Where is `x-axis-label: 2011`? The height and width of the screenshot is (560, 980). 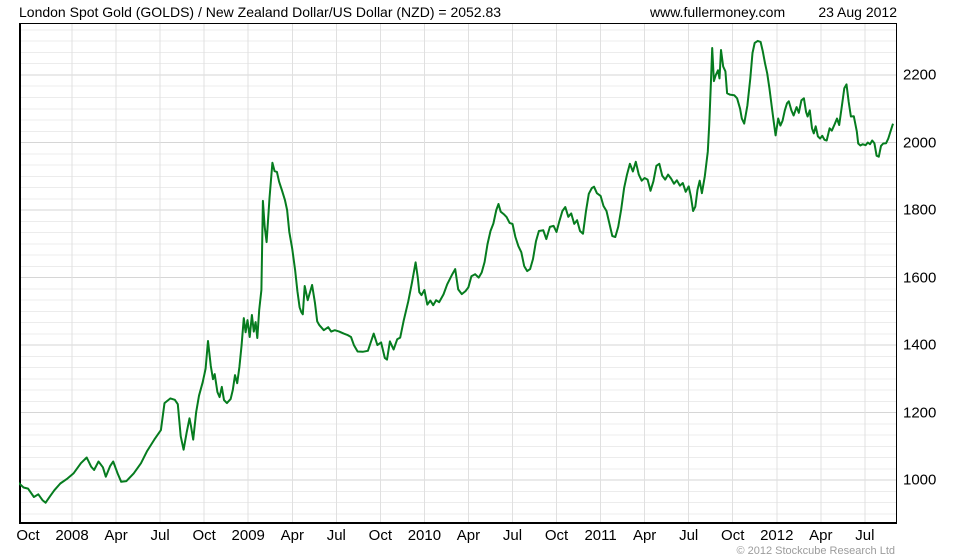
x-axis-label: 2011 is located at coordinates (600, 535).